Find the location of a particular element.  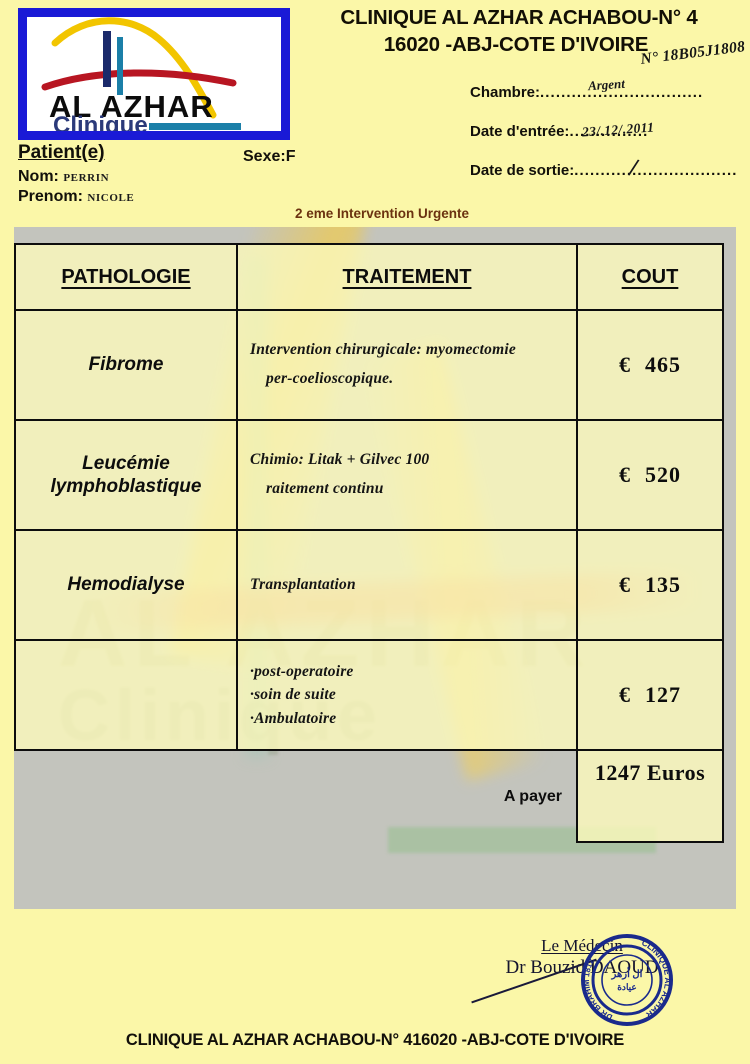

svg-text: عيادة is located at coordinates (627, 987).